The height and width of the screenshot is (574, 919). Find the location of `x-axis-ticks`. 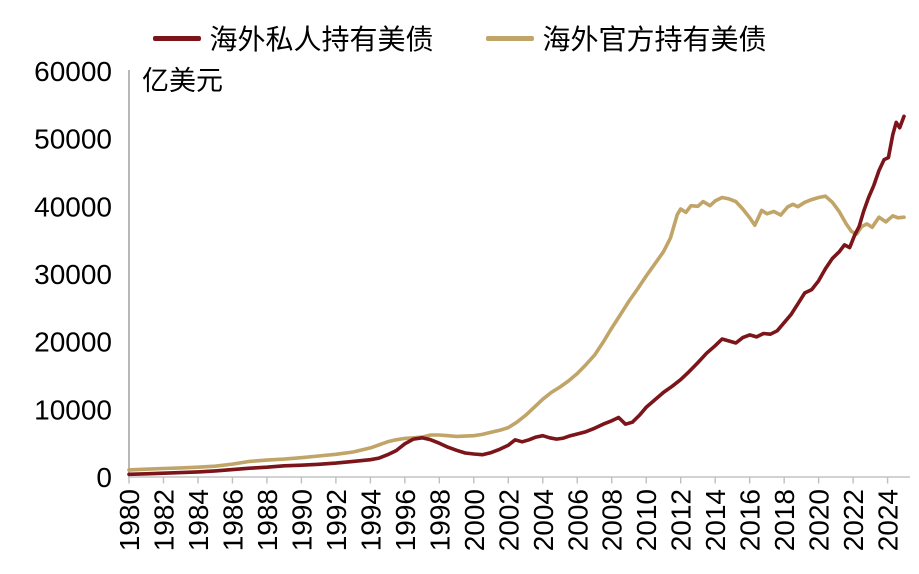

x-axis-ticks is located at coordinates (508, 480).